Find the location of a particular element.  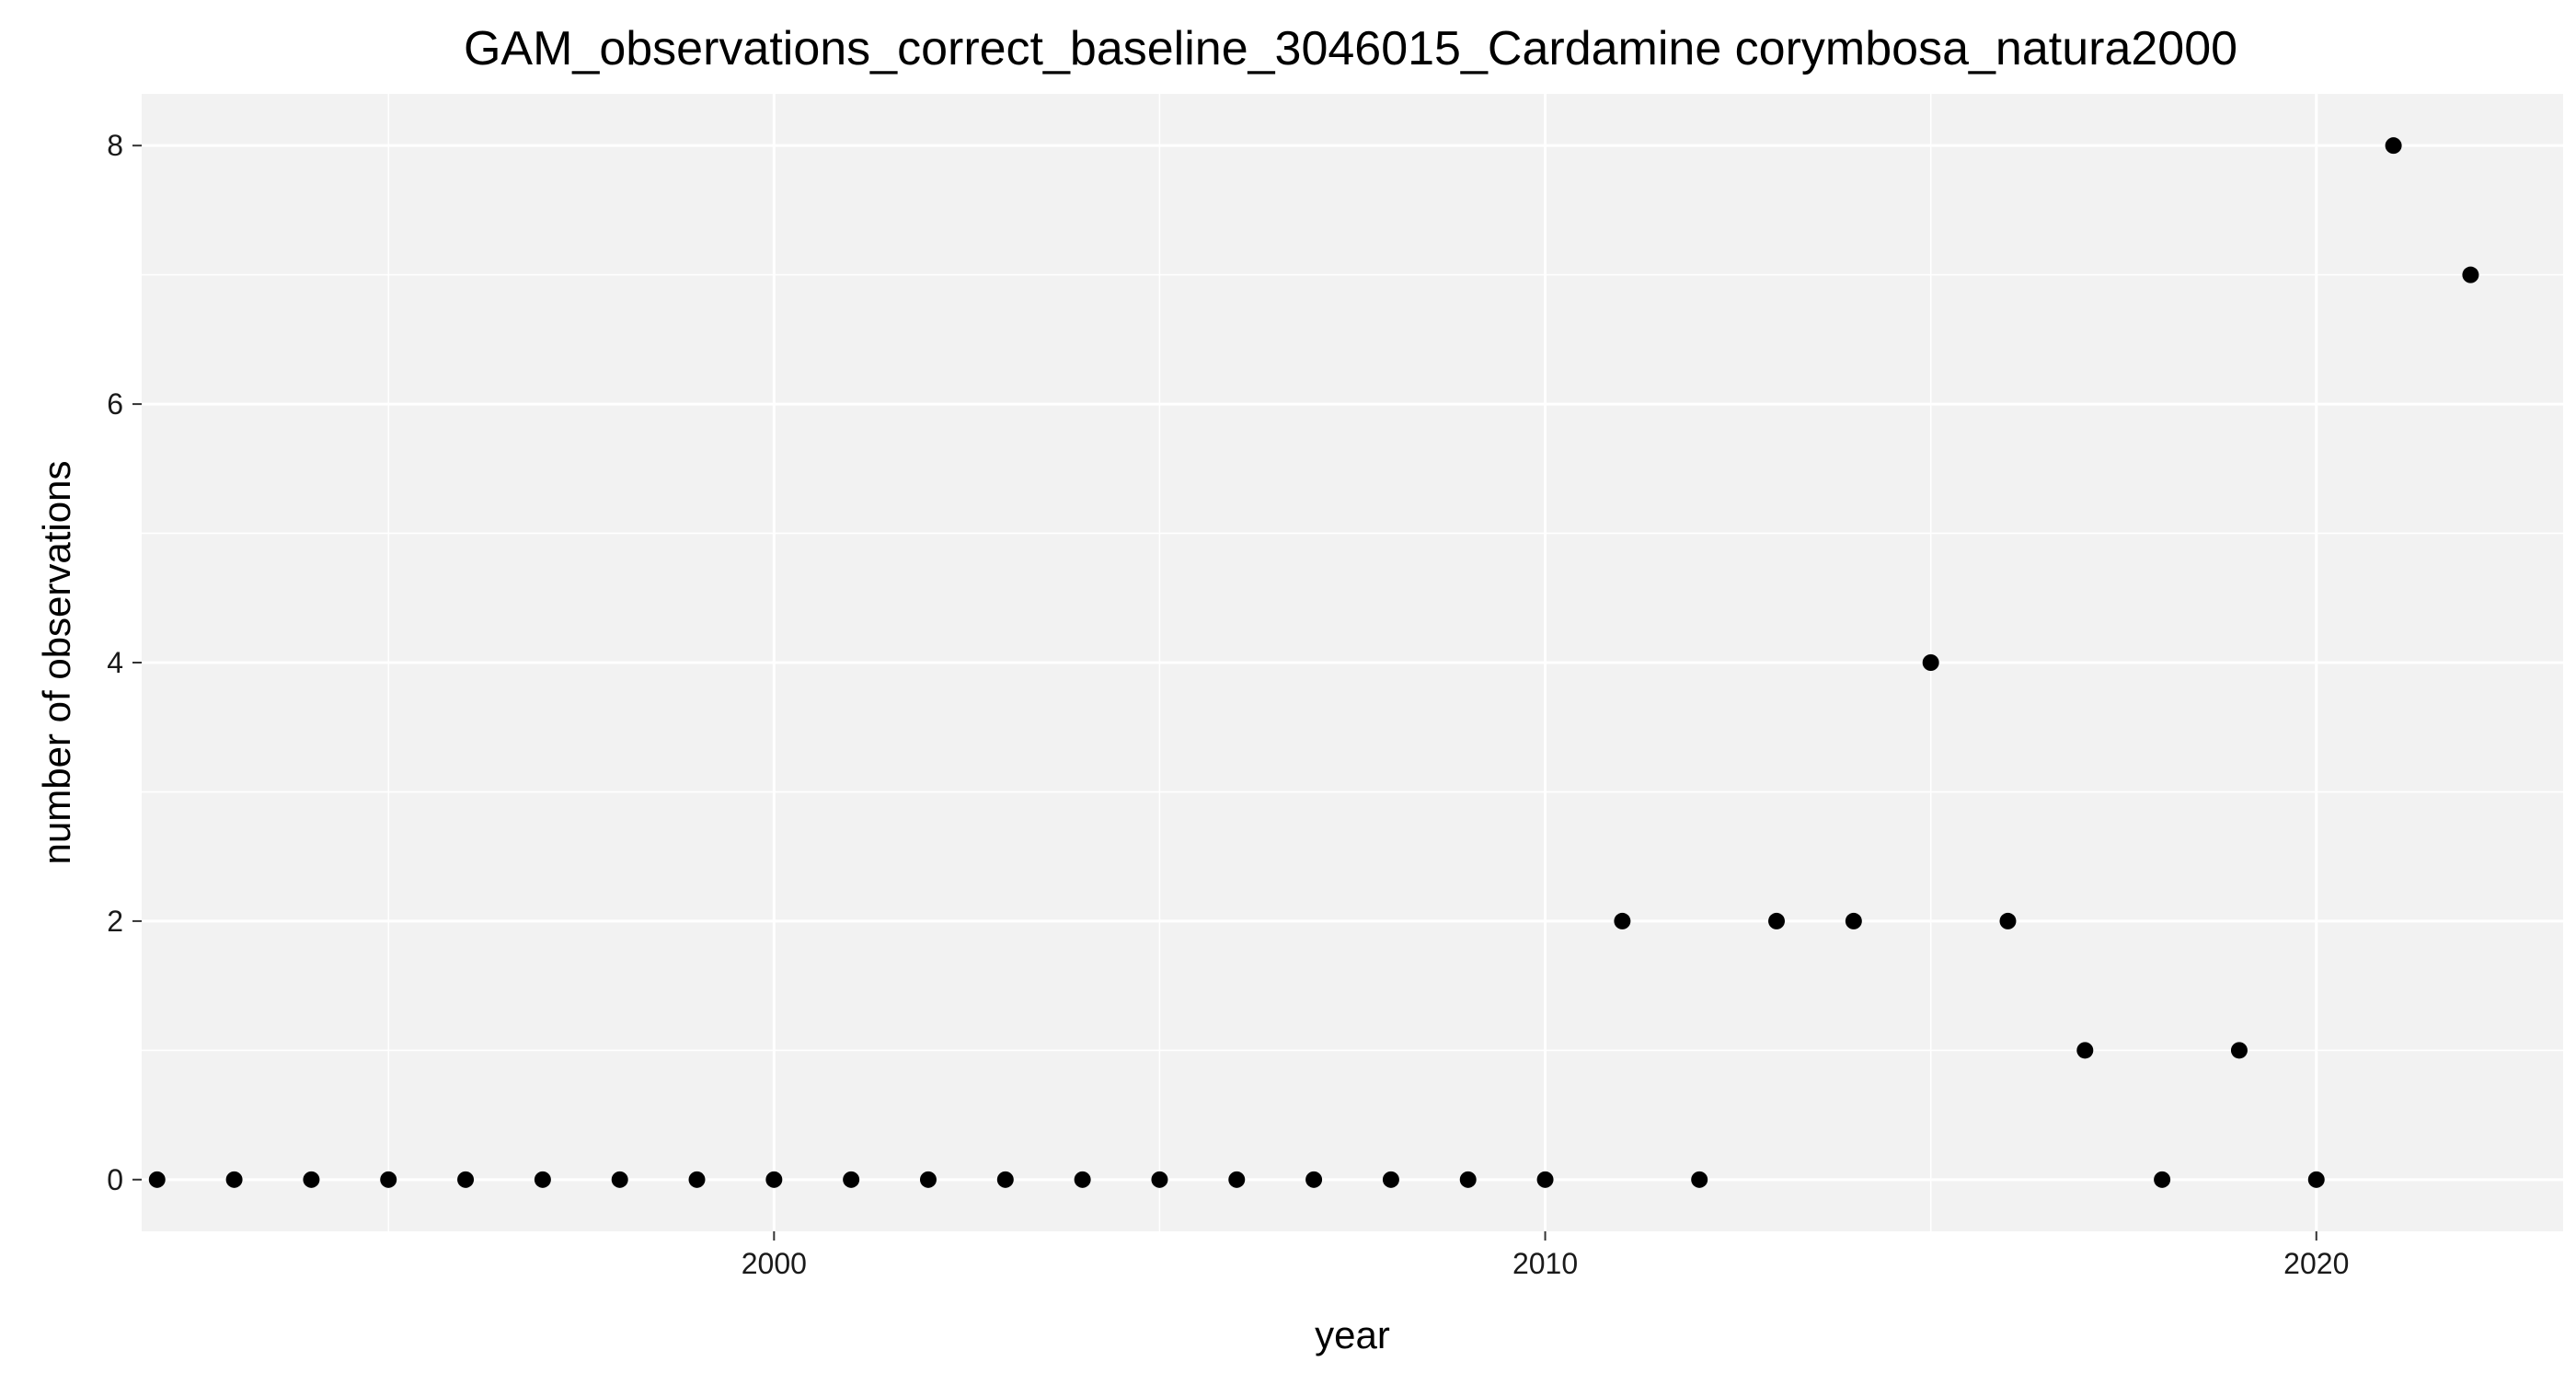

y-axis-label: number of observations is located at coordinates (56, 663).